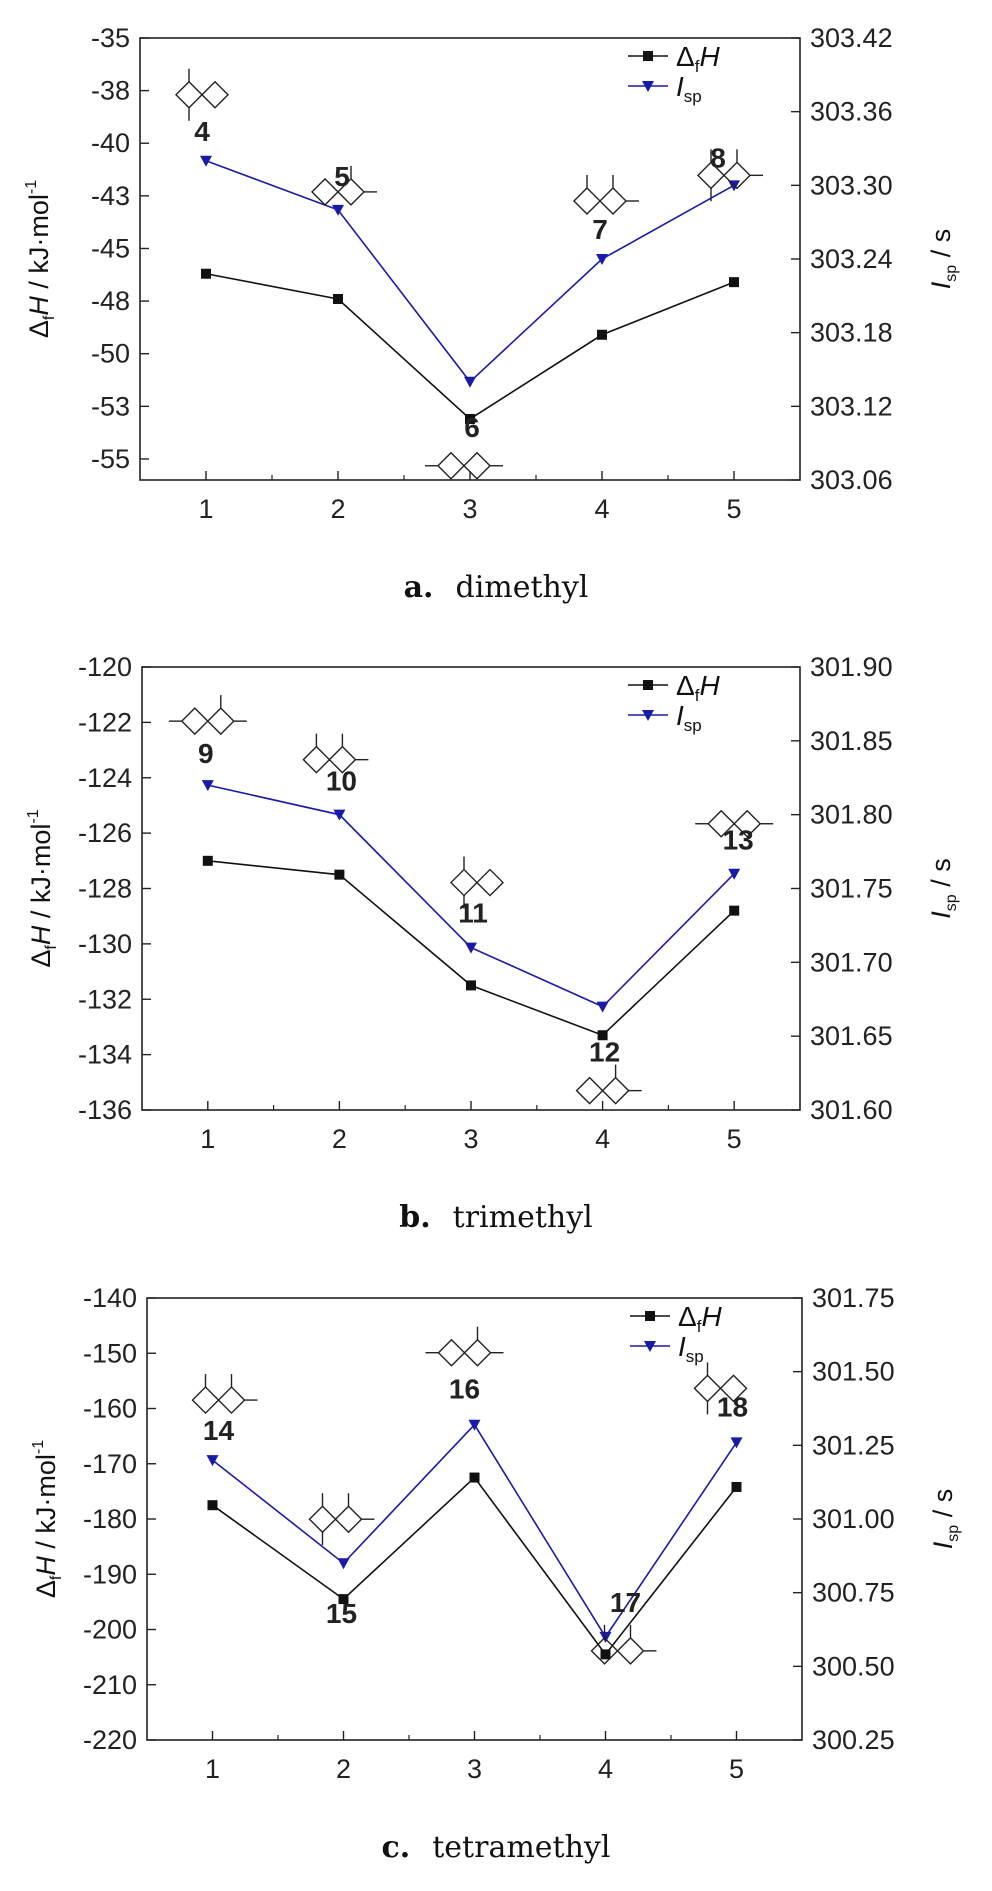 The width and height of the screenshot is (992, 1891). What do you see at coordinates (105, 722) in the screenshot?
I see `y-left-tick-label-b-1: -122` at bounding box center [105, 722].